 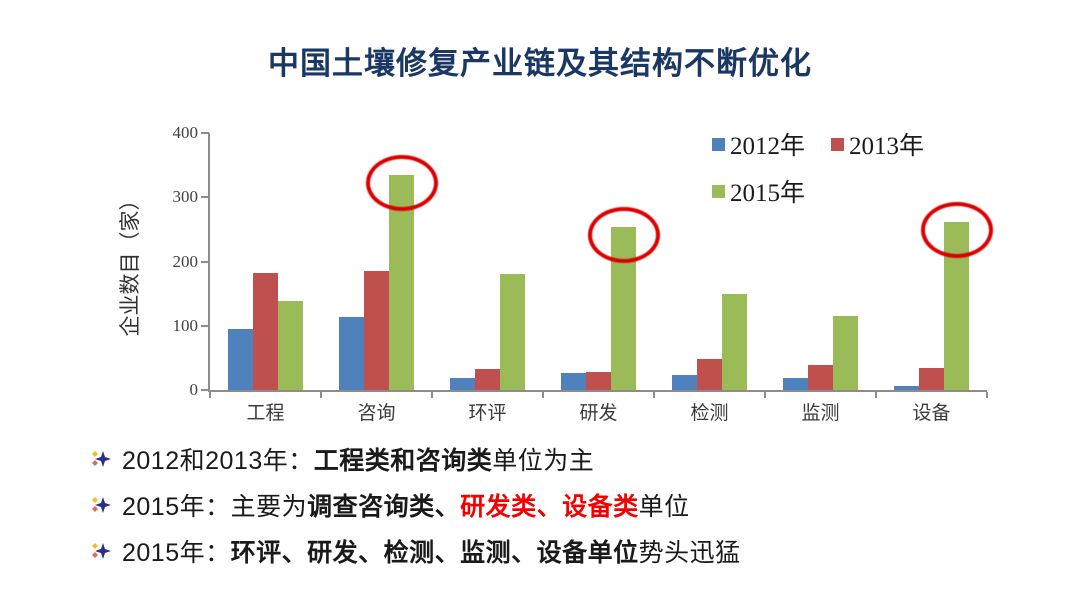 What do you see at coordinates (403, 461) in the screenshot?
I see `bullet-segment: 工程类和咨询类` at bounding box center [403, 461].